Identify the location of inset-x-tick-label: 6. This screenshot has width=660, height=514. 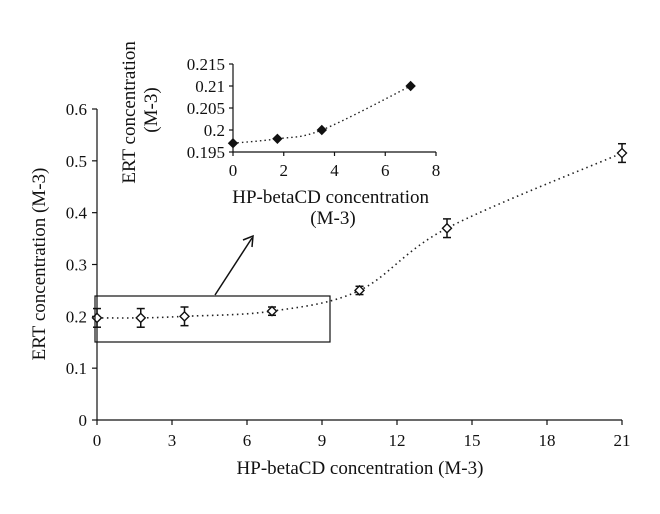
(385, 170).